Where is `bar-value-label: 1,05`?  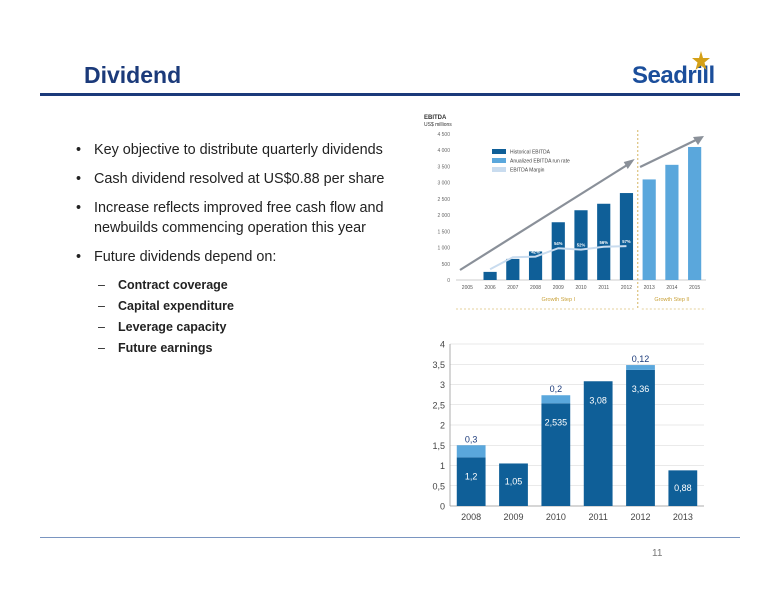 bar-value-label: 1,05 is located at coordinates (514, 482).